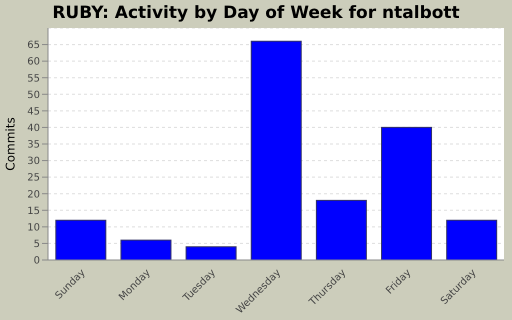 This screenshot has height=320, width=512. I want to click on y-tick-label: 5, so click(37, 244).